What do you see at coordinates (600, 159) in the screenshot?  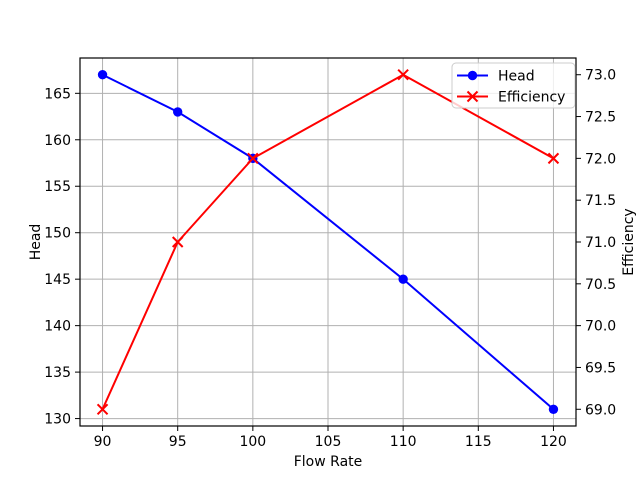 I see `y-right-tick-label: 72.0` at bounding box center [600, 159].